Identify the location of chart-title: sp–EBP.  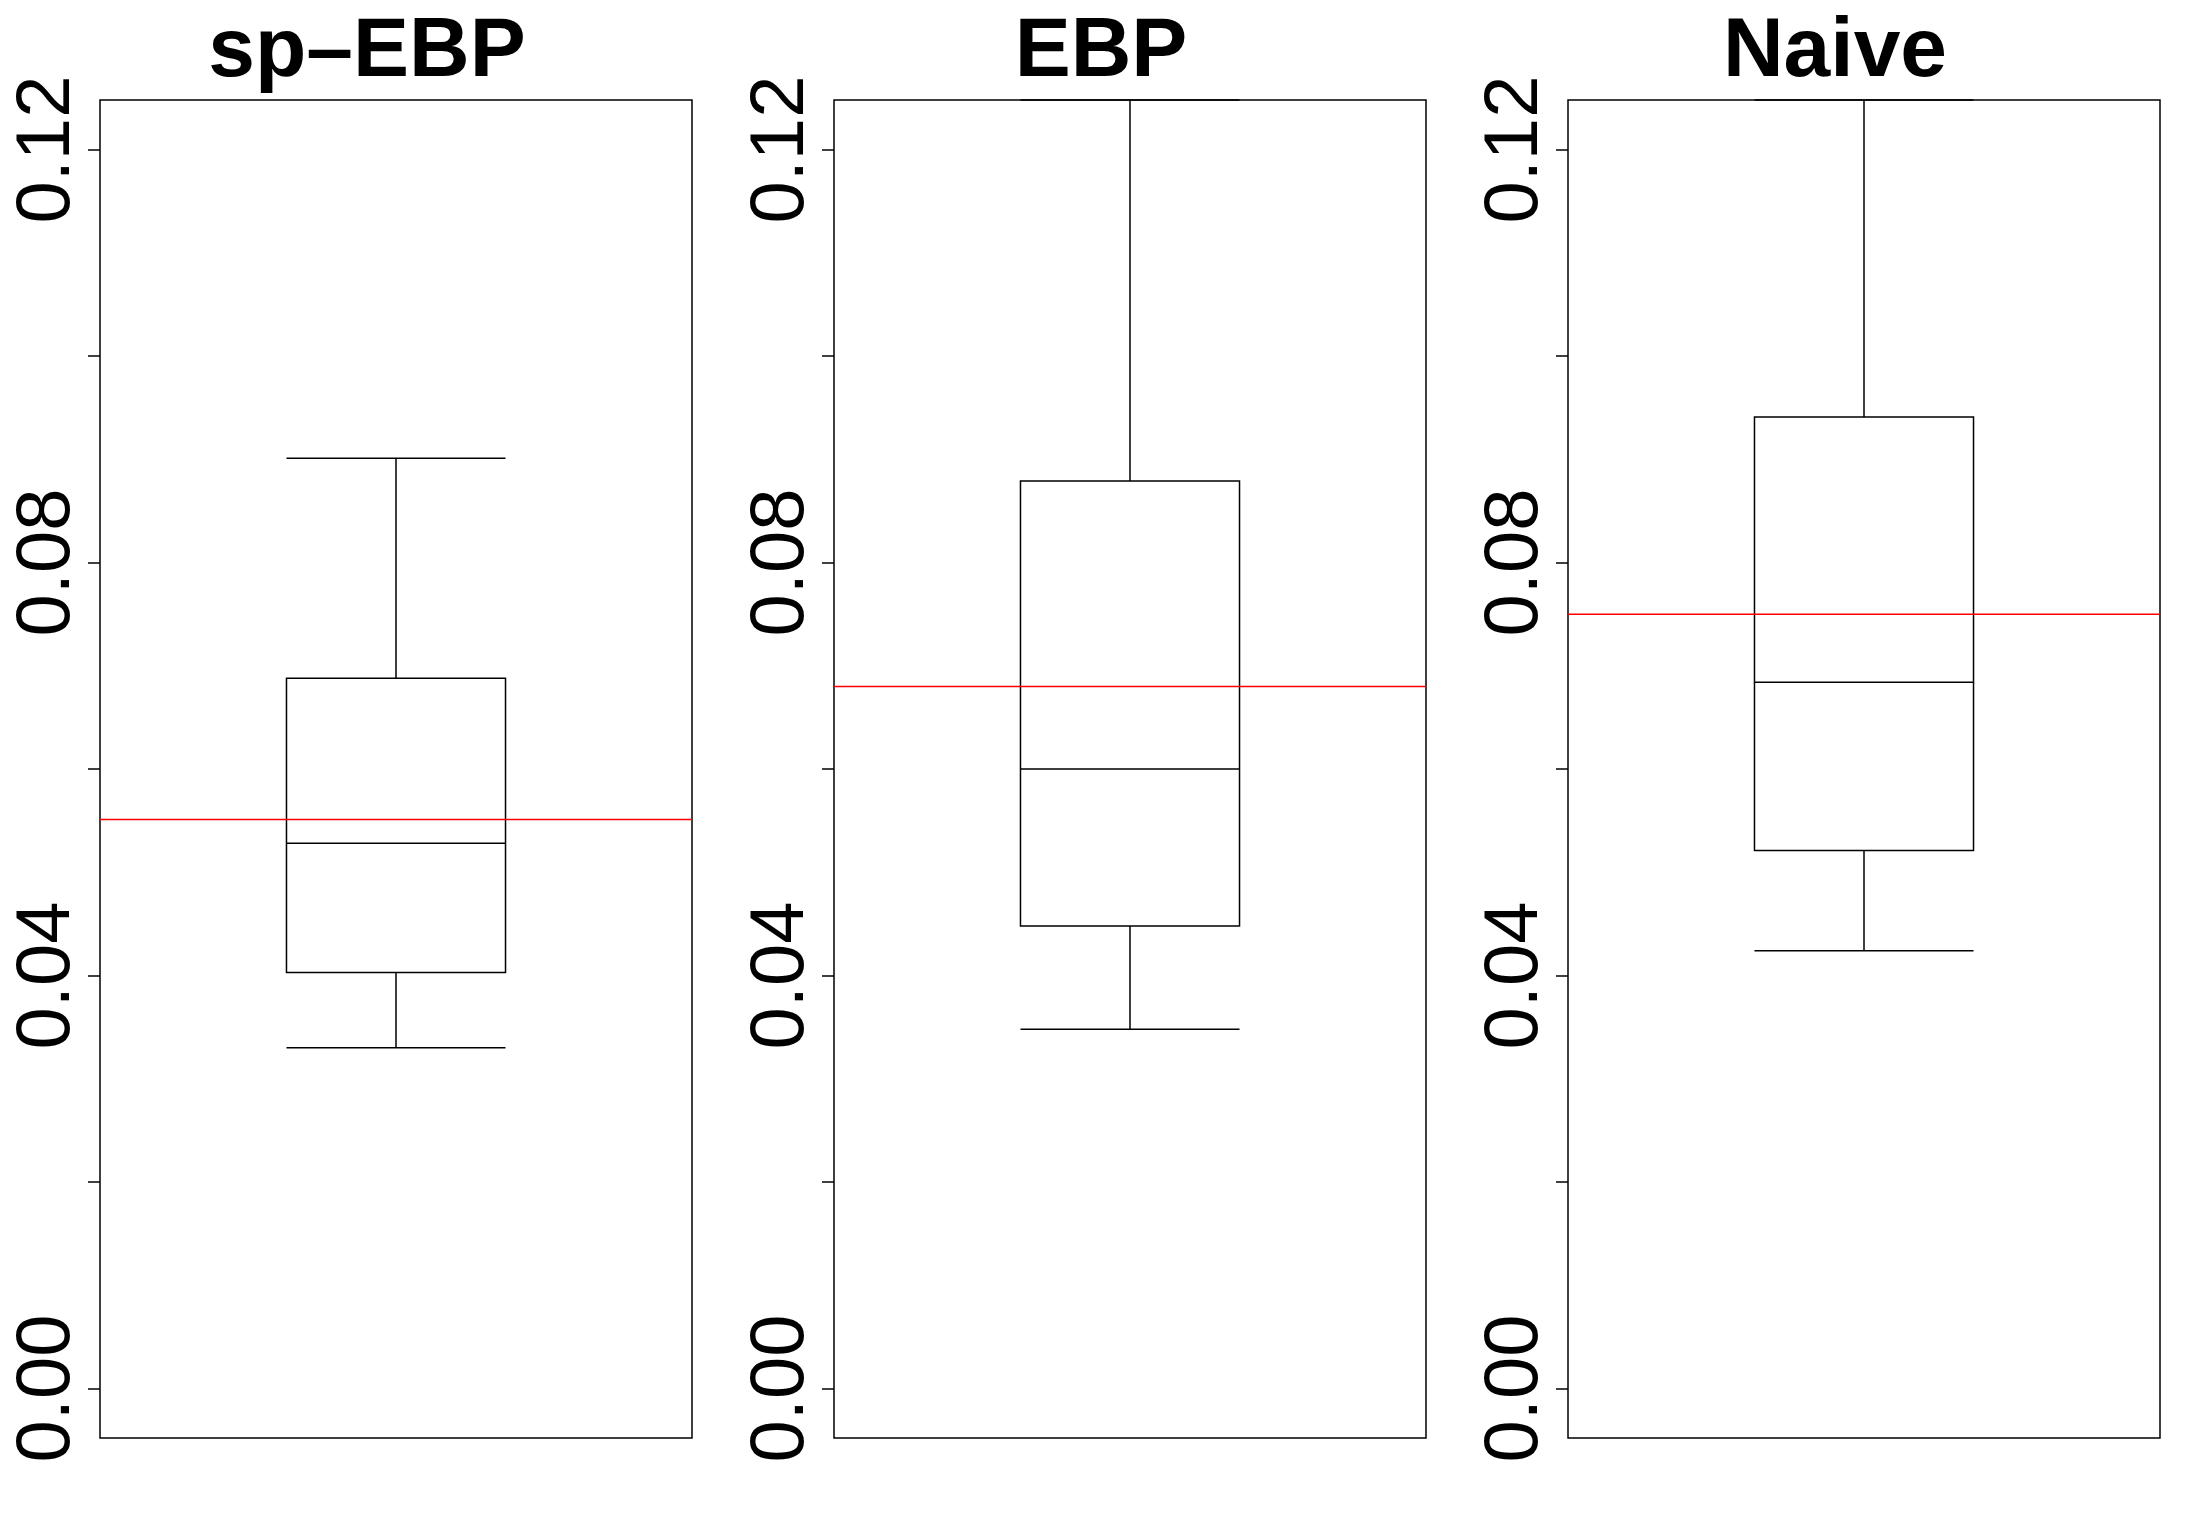
(367, 47).